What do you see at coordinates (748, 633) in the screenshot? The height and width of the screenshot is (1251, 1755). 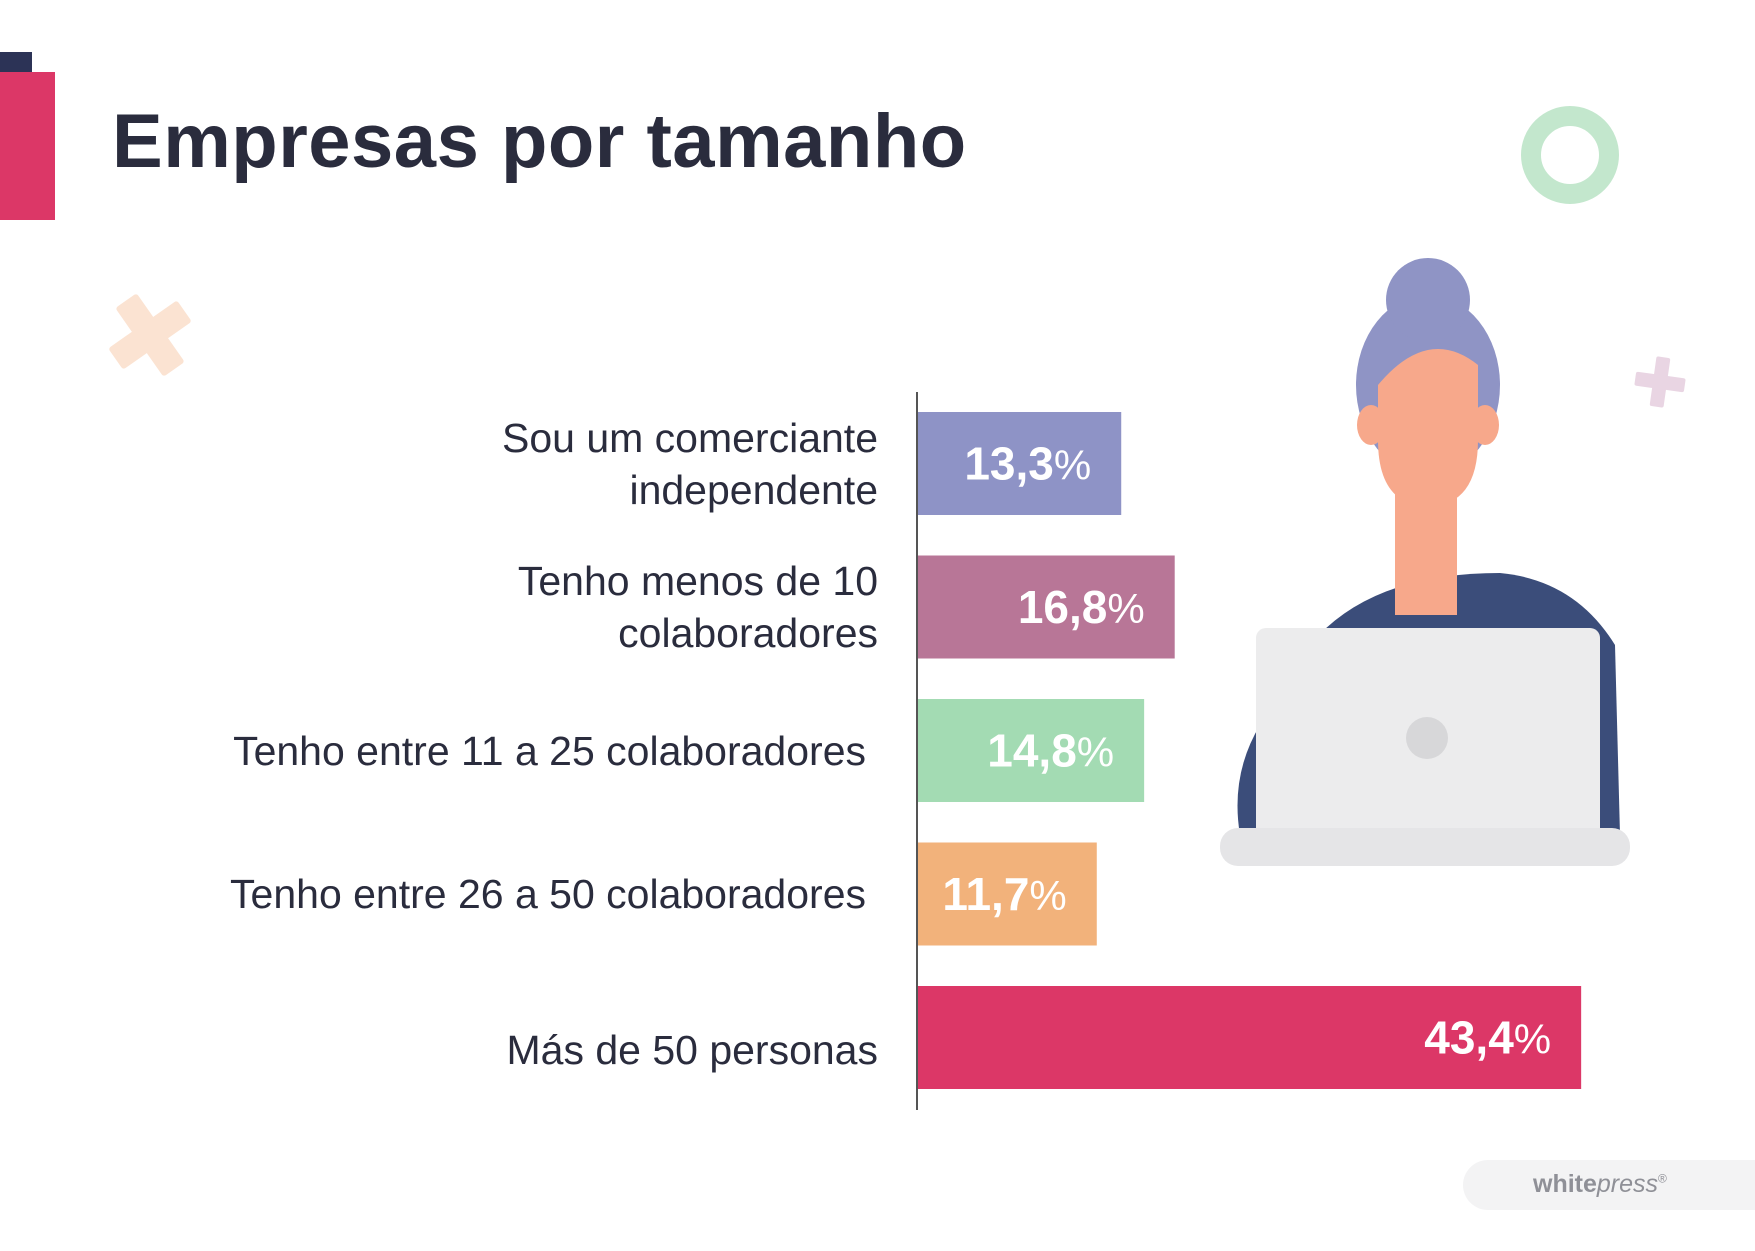 I see `category-label-line: colaboradores` at bounding box center [748, 633].